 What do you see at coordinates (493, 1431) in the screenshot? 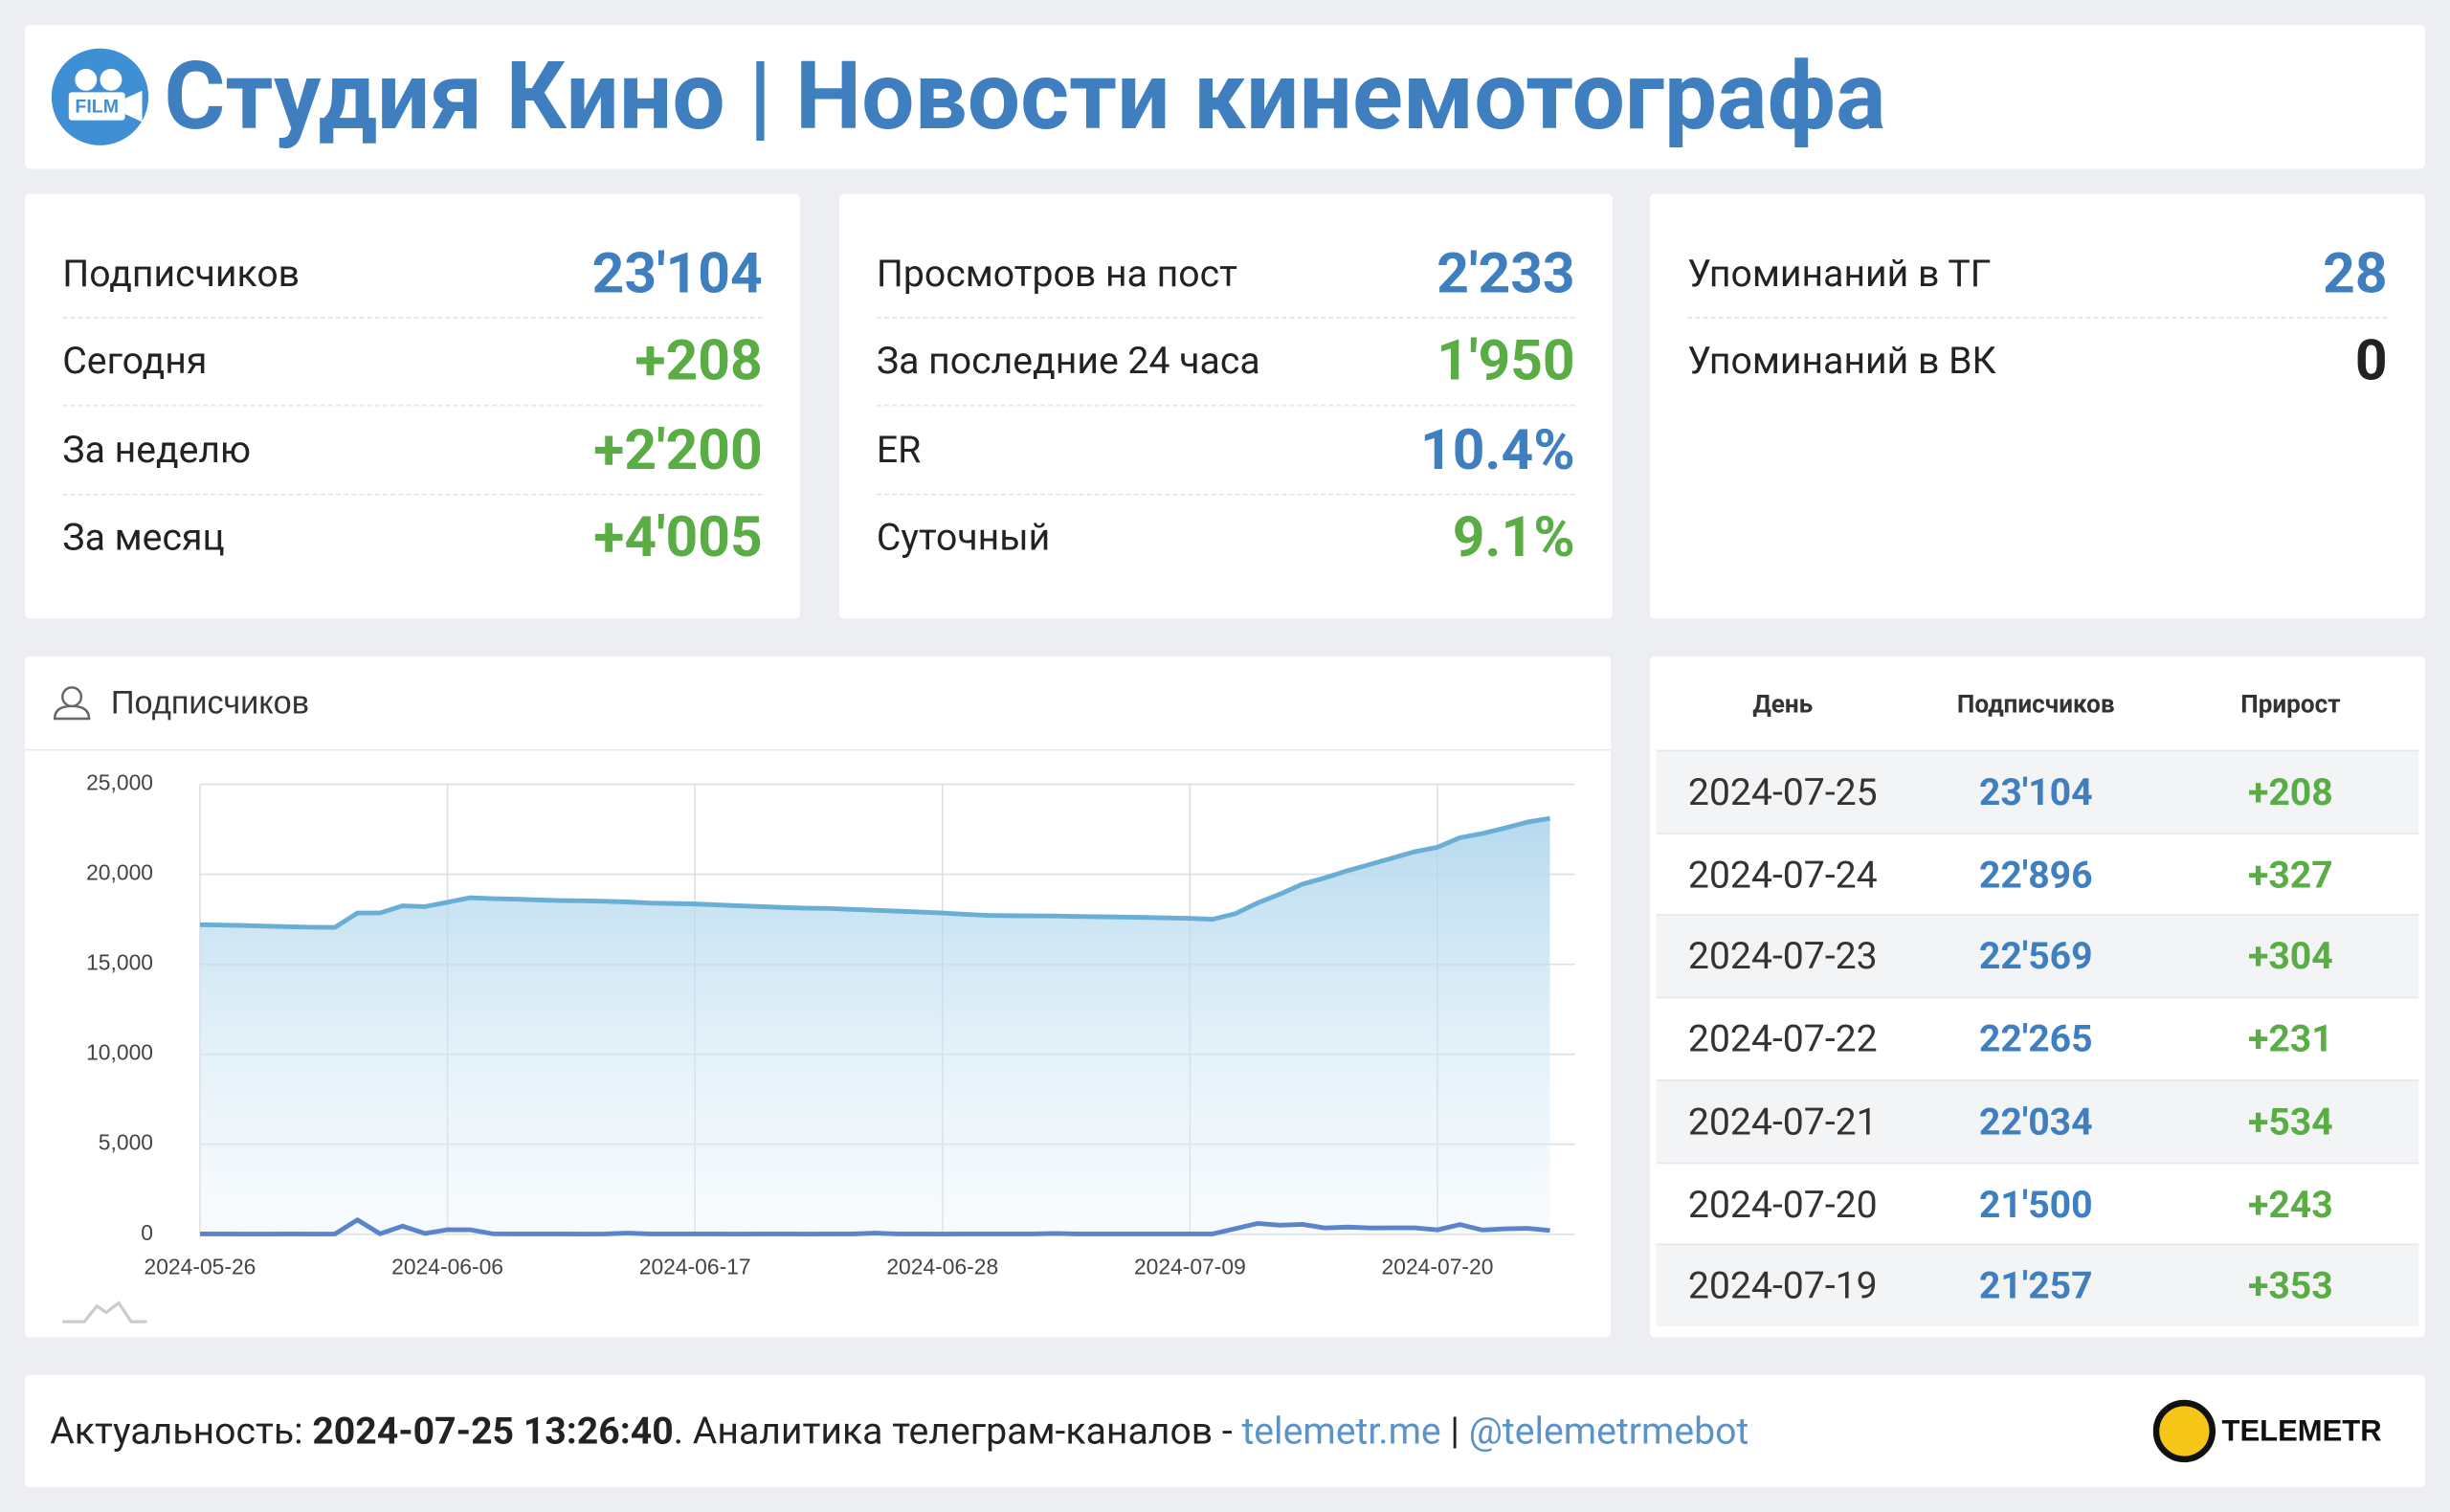
I see `timestamp: 2024-07-25 13:26:40` at bounding box center [493, 1431].